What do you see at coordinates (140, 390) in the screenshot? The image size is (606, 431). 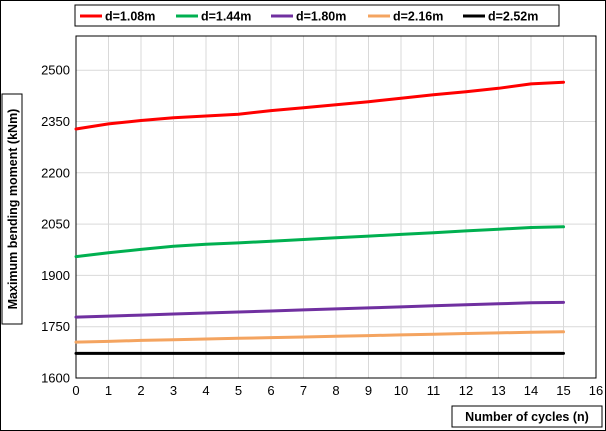 I see `x-tick-label: 2` at bounding box center [140, 390].